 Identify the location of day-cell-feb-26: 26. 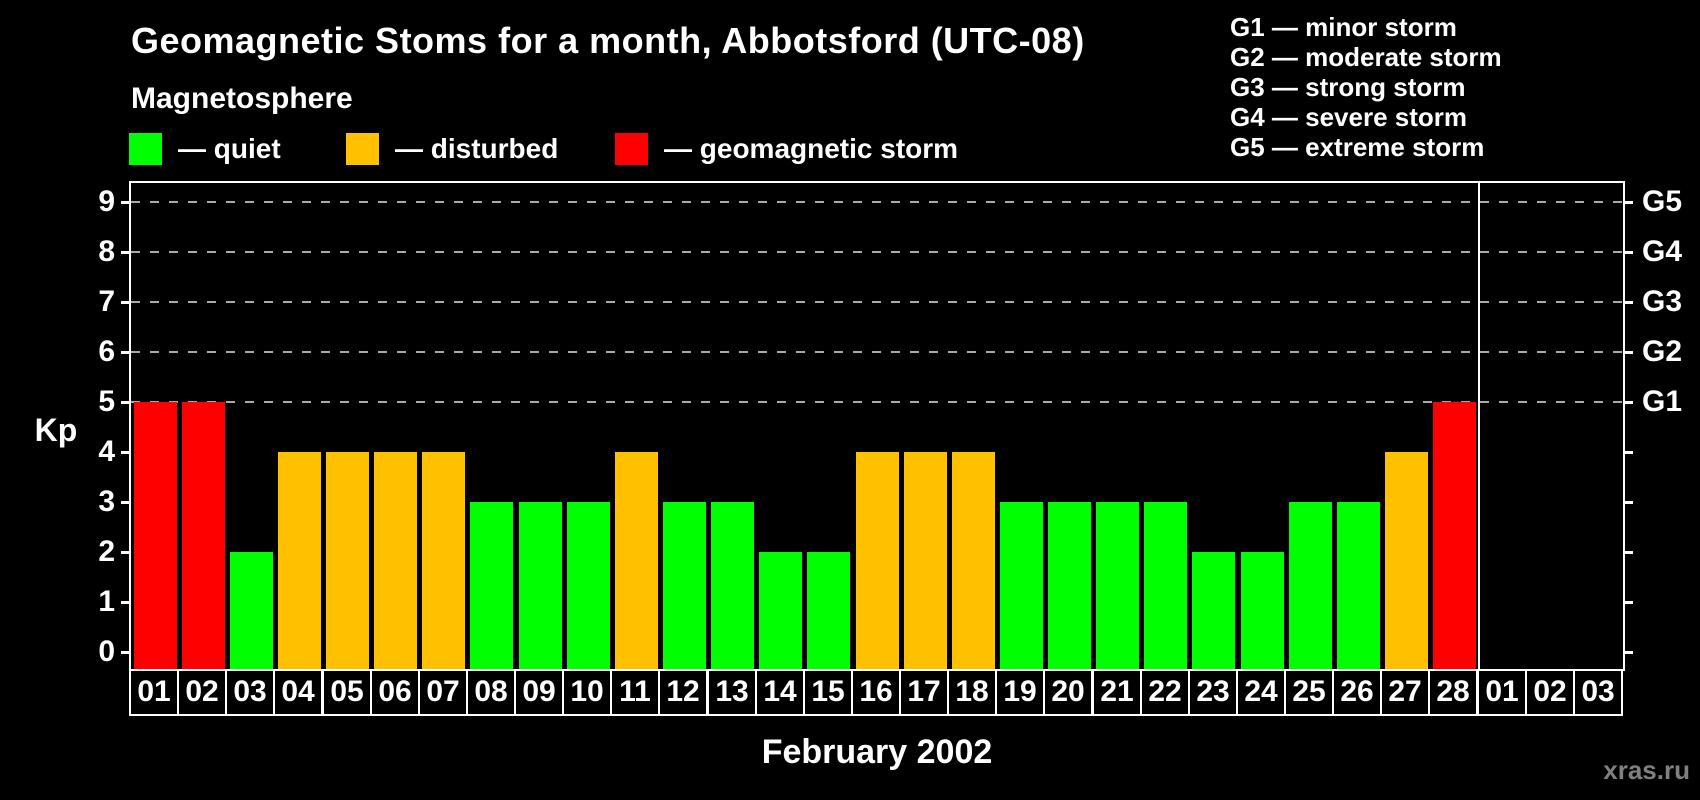
(1357, 692).